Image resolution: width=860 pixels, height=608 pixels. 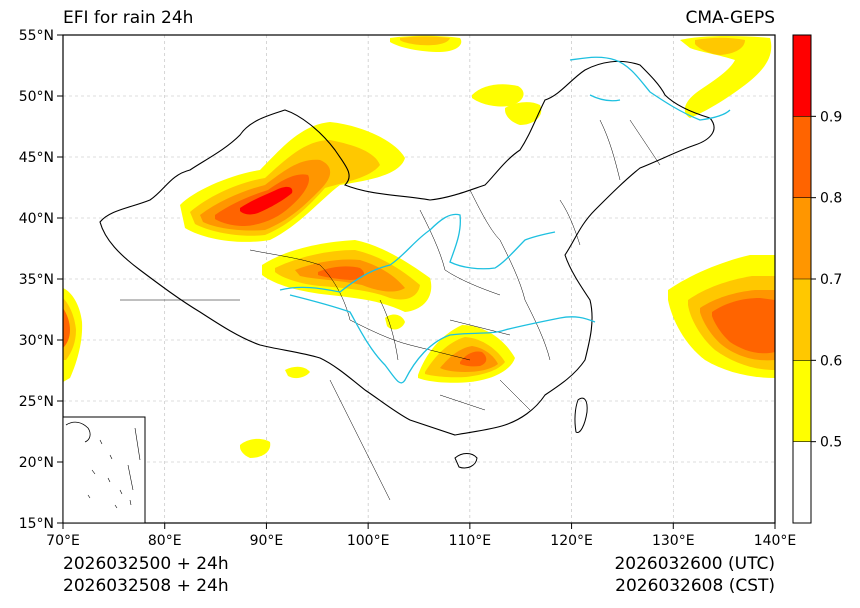 What do you see at coordinates (421, 536) in the screenshot?
I see `longitude-axis: 70°E 80°E 90°E 100°E 110°E 120°E 130°E 140°E` at bounding box center [421, 536].